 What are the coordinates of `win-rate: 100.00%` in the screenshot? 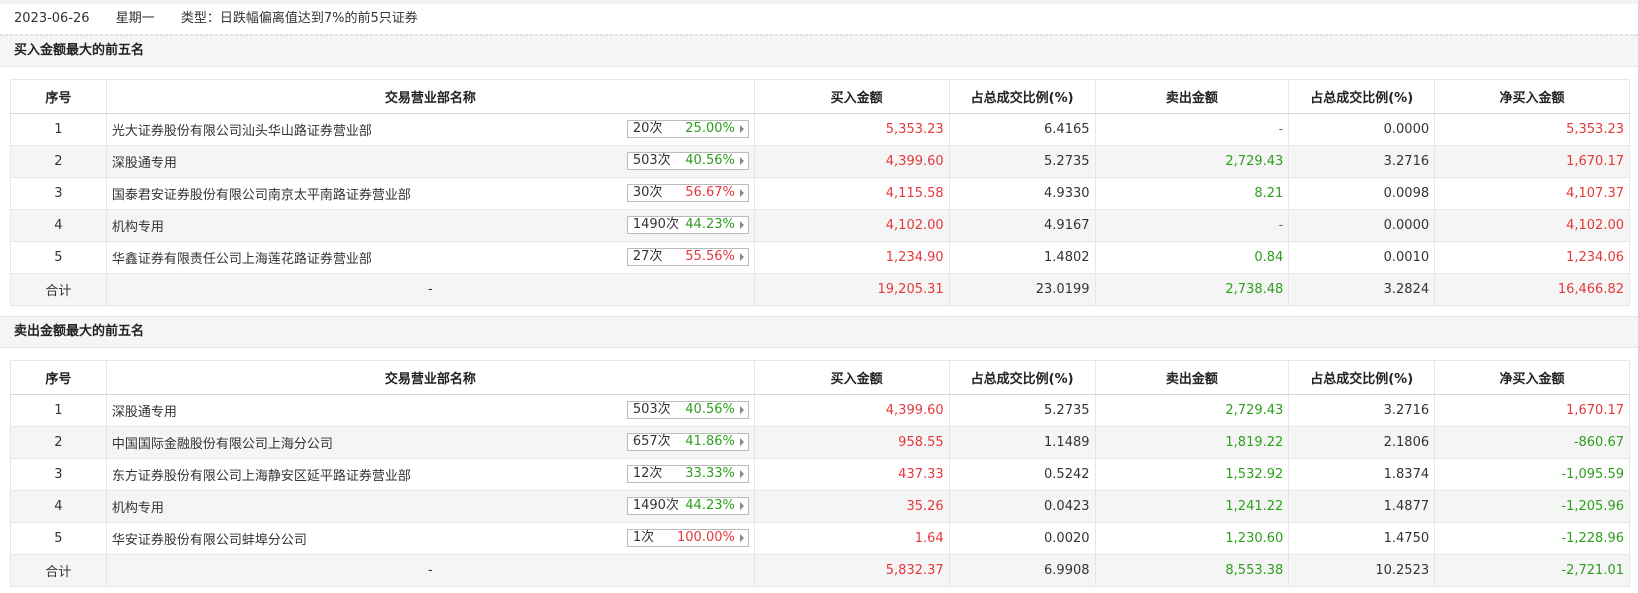 It's located at (706, 537).